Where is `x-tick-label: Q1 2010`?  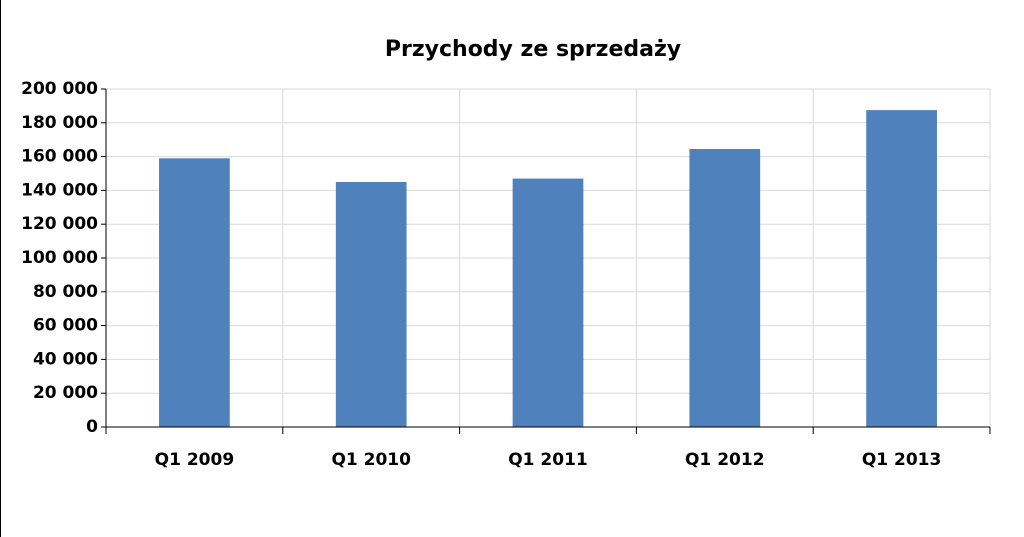
x-tick-label: Q1 2010 is located at coordinates (371, 460).